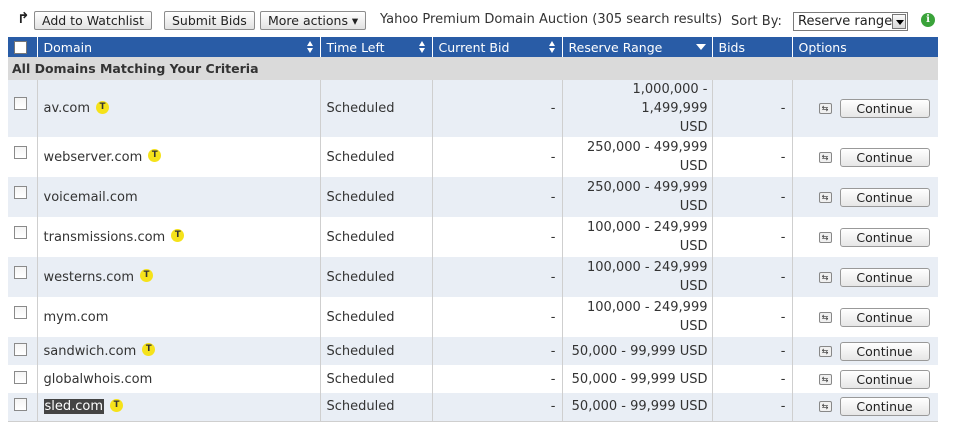 The height and width of the screenshot is (426, 958). Describe the element at coordinates (899, 21) in the screenshot. I see `chevron-down-icon` at that location.